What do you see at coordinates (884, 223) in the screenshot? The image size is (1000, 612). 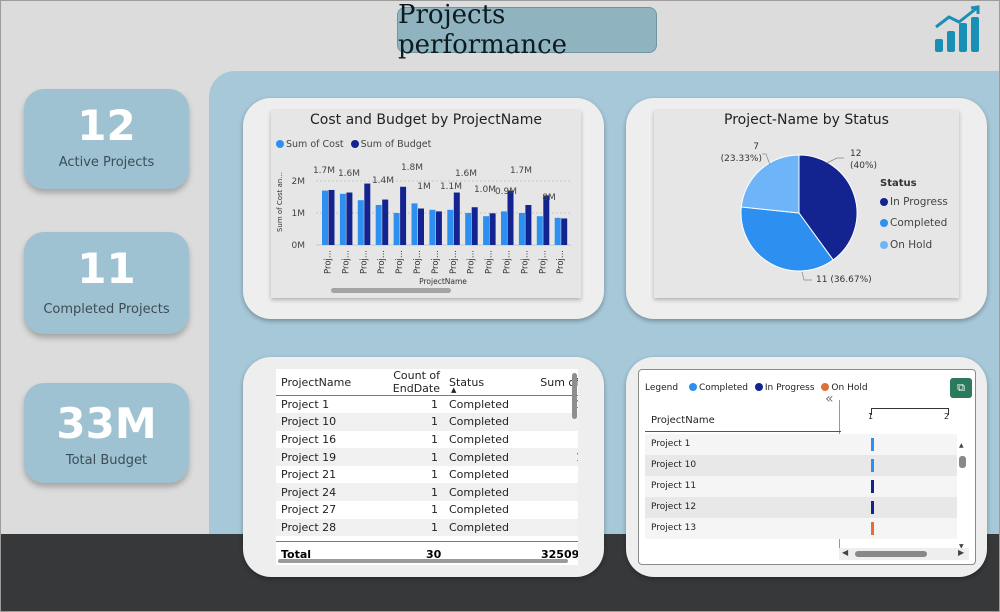 I see `legend-dot` at bounding box center [884, 223].